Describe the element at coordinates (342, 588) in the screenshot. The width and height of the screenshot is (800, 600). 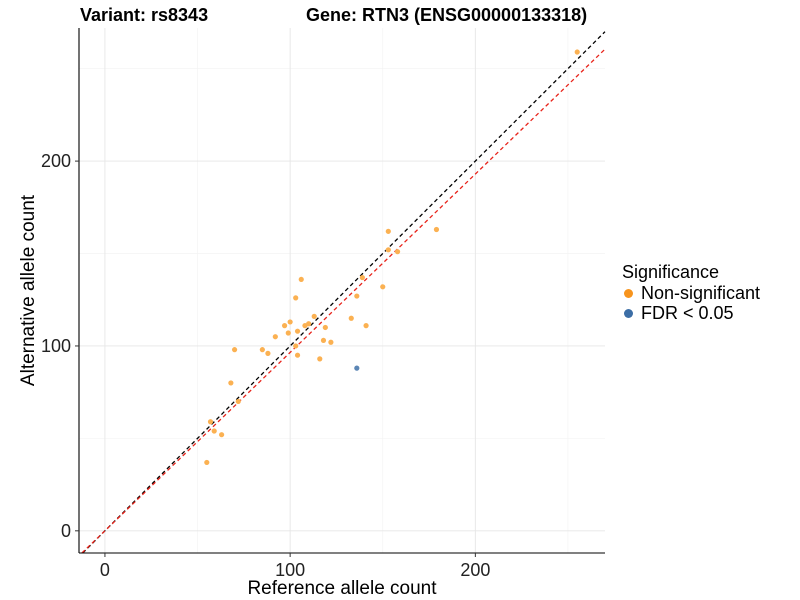
I see `x-axis-title: Reference allele count` at that location.